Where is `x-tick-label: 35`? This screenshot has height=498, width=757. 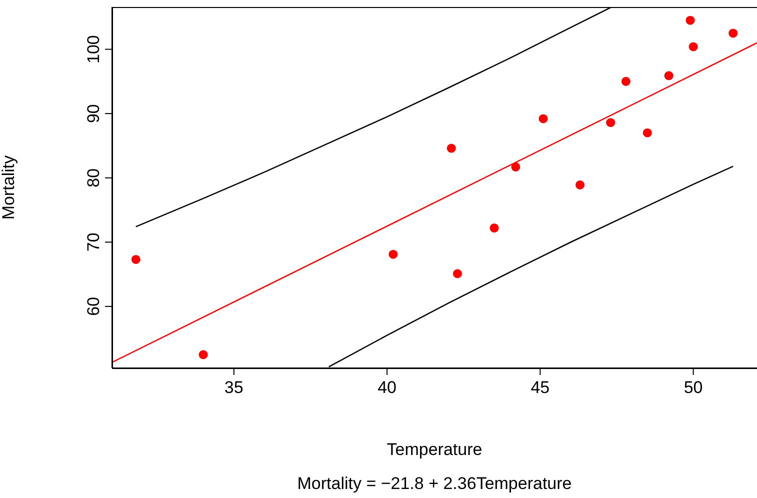 x-tick-label: 35 is located at coordinates (234, 388).